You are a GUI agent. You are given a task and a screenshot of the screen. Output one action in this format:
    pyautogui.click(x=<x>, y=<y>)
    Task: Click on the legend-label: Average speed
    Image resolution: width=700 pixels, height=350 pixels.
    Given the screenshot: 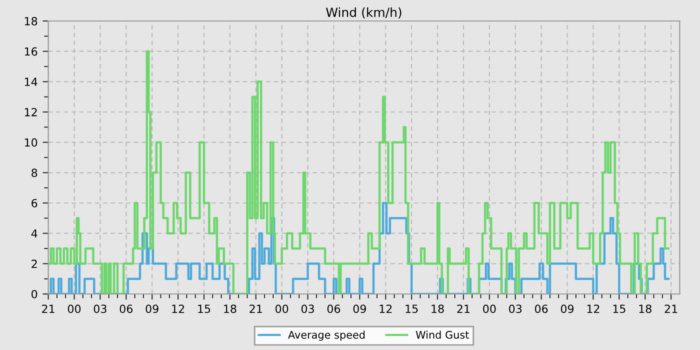 What is the action you would take?
    pyautogui.click(x=326, y=335)
    